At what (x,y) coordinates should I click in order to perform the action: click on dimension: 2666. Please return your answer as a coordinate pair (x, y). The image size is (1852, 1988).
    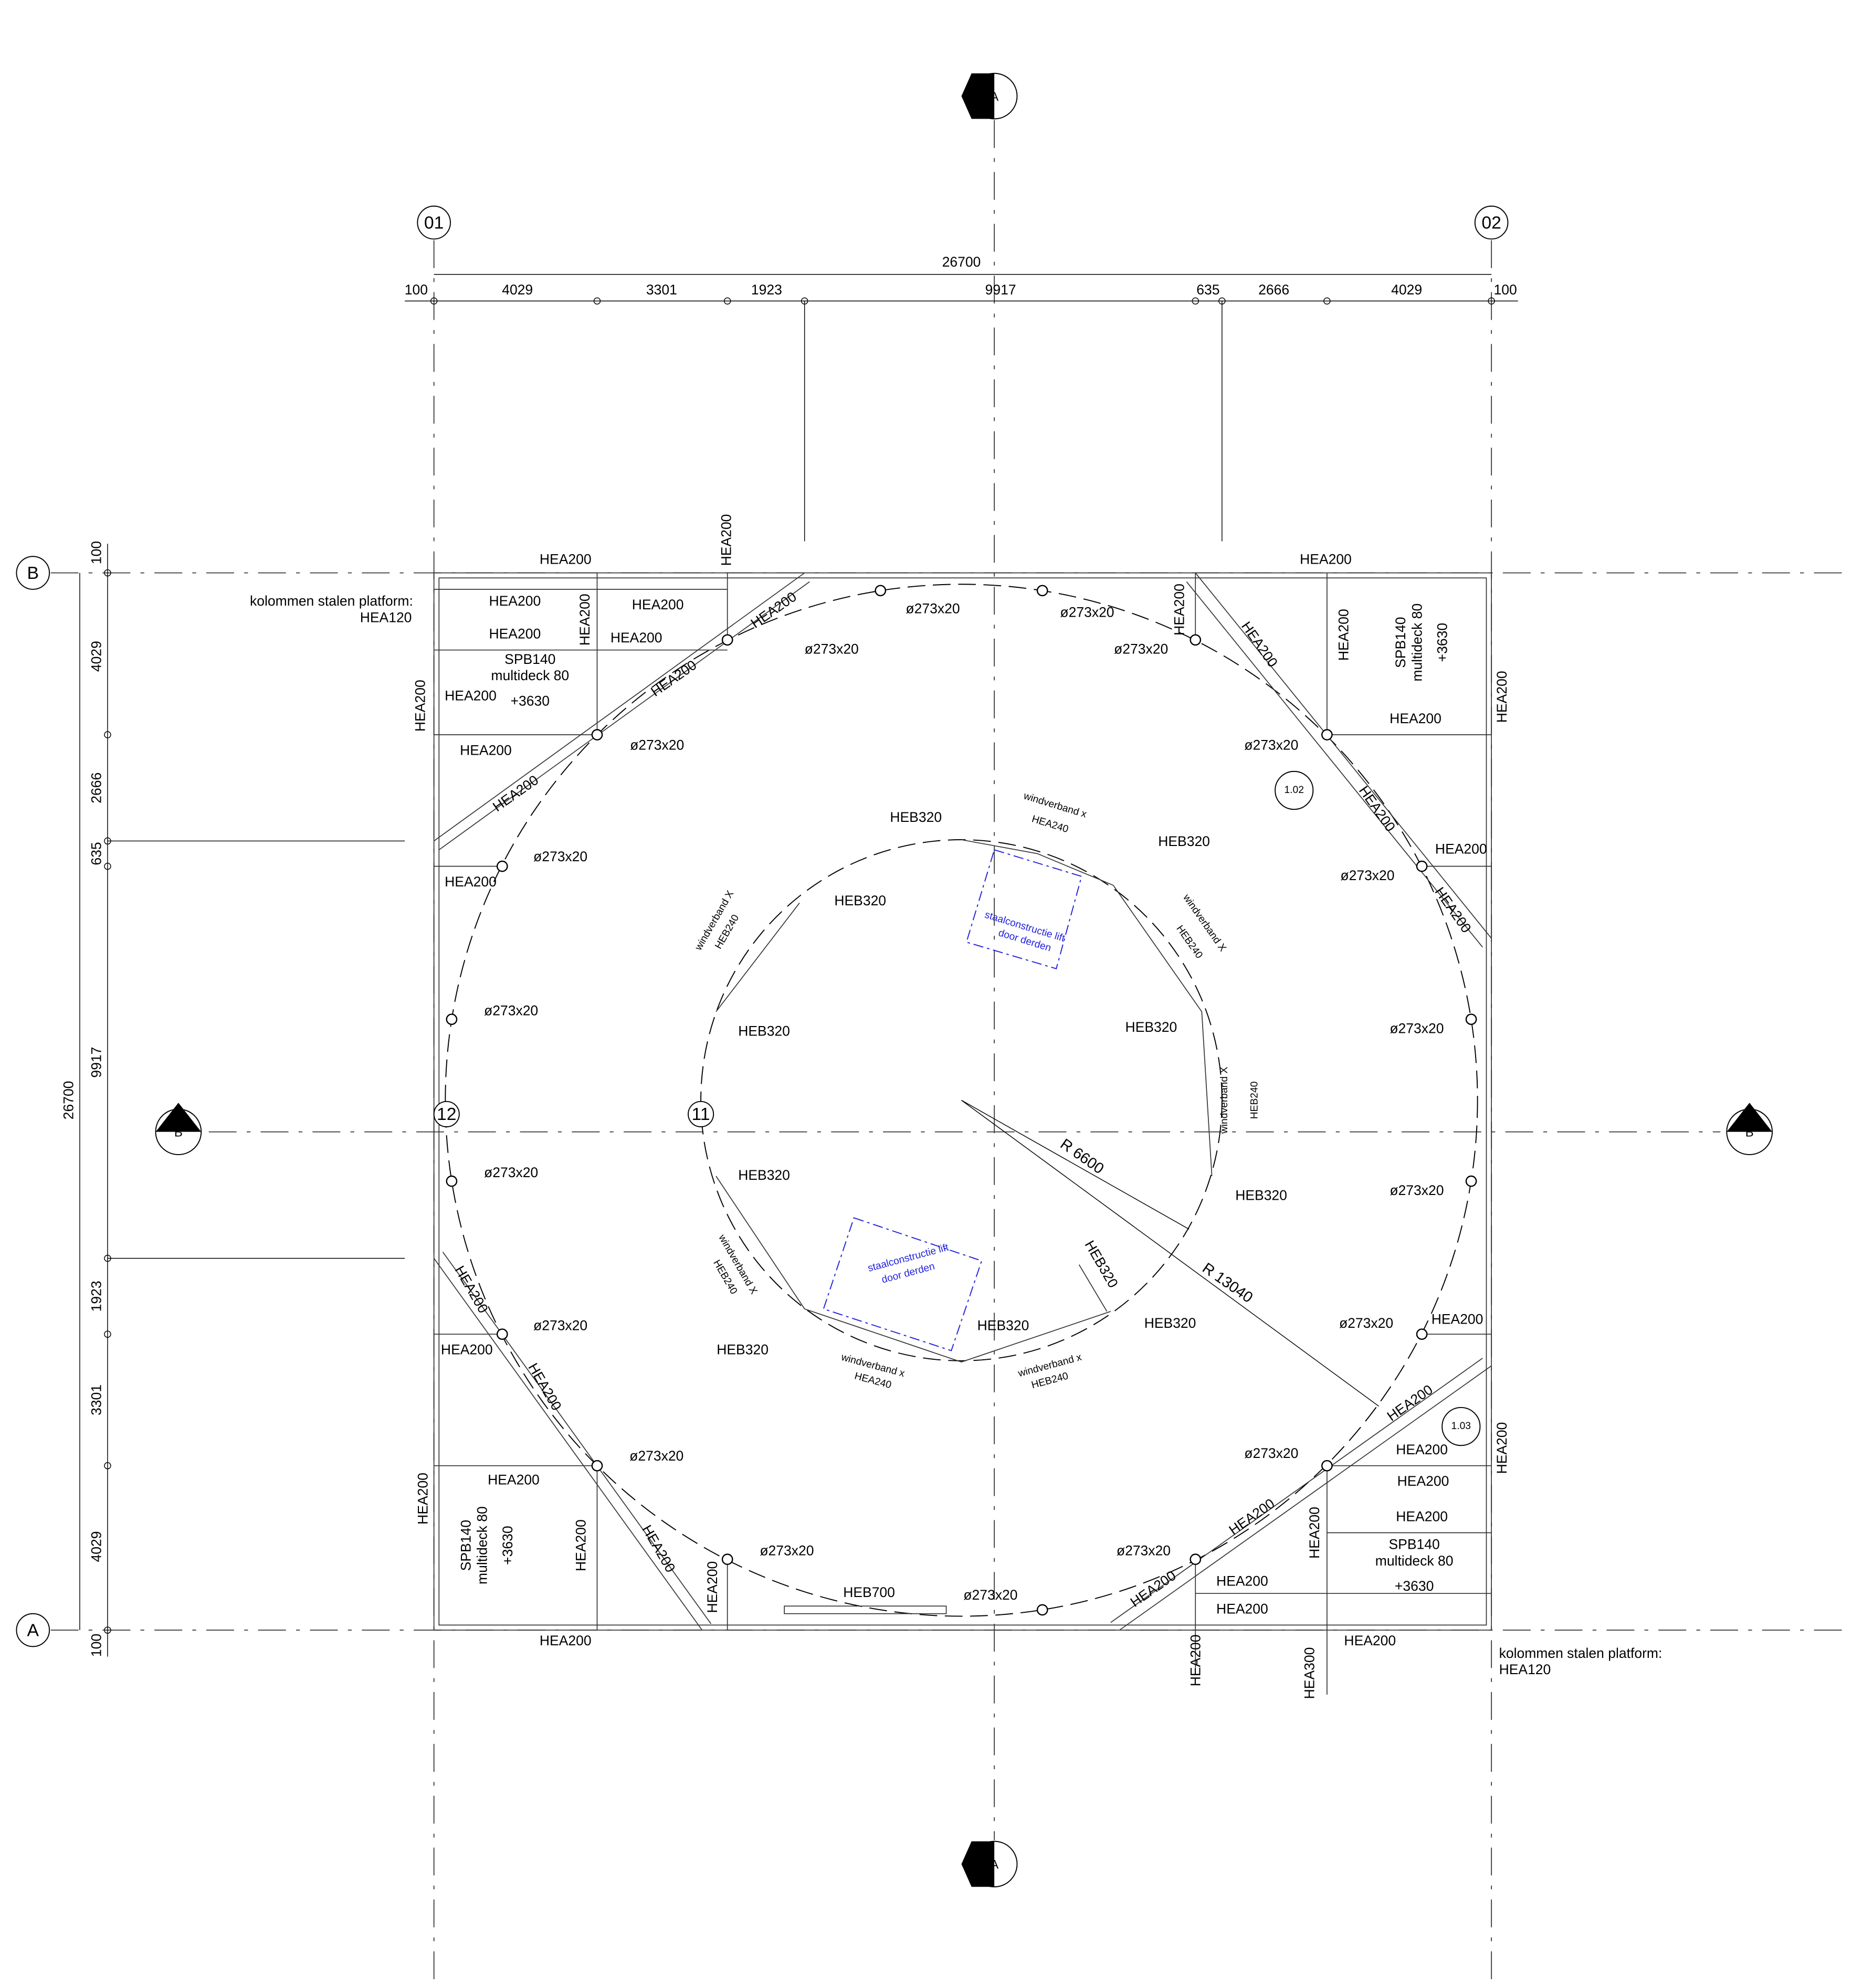
    Looking at the image, I should click on (1273, 290).